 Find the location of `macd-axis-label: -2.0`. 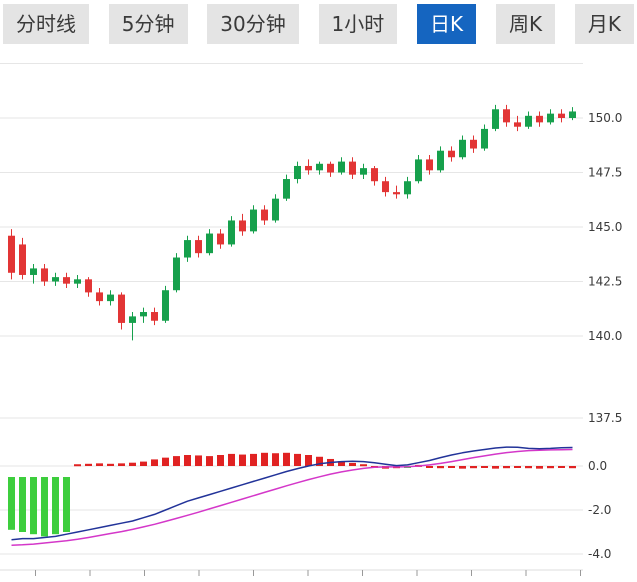

macd-axis-label: -2.0 is located at coordinates (599, 510).